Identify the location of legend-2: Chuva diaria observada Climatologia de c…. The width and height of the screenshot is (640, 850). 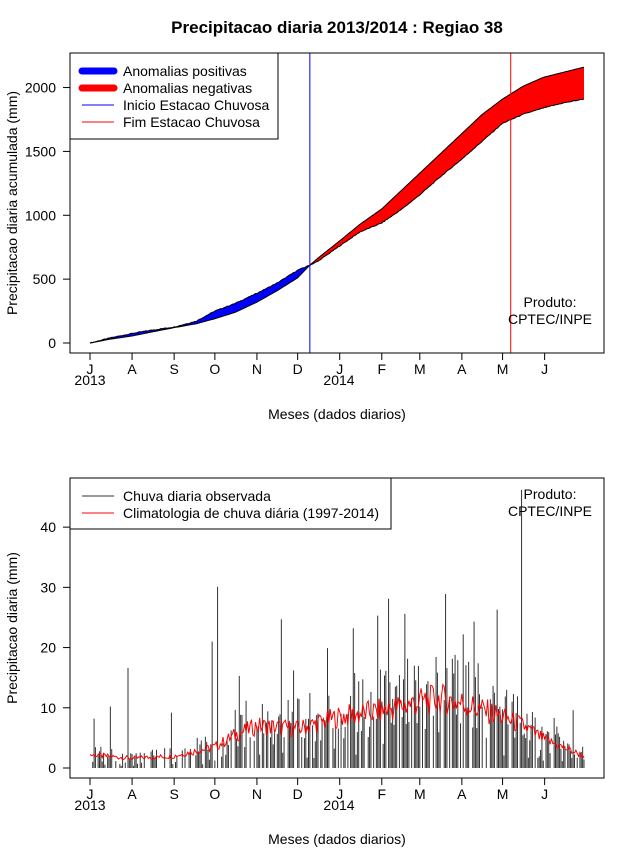
(230, 503).